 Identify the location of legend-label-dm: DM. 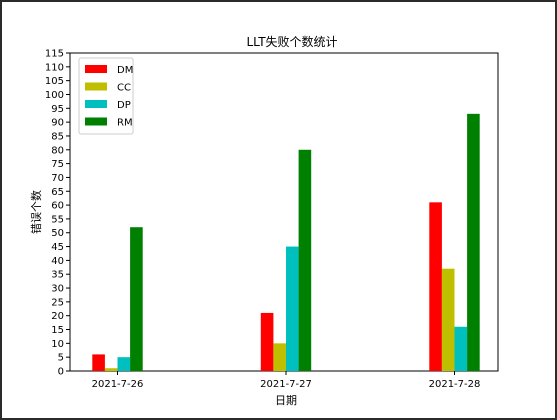
(125, 70).